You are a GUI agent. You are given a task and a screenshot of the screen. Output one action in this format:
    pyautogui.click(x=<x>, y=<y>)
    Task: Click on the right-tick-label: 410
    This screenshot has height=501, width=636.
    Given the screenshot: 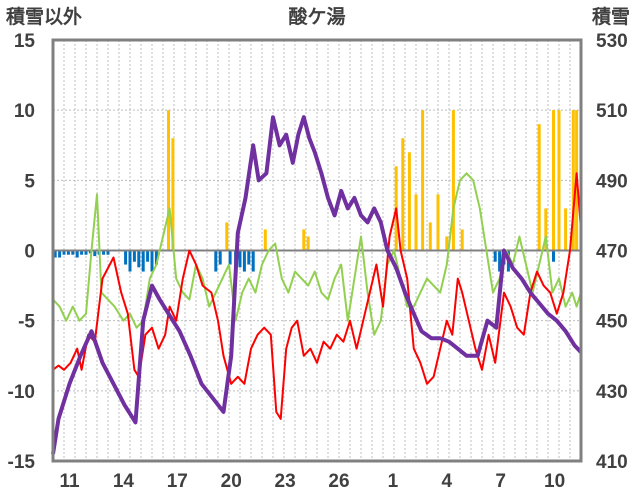 What is the action you would take?
    pyautogui.click(x=612, y=462)
    